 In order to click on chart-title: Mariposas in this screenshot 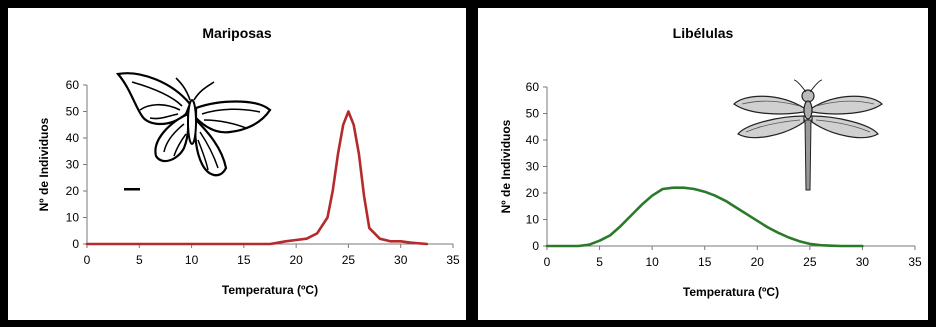, I will do `click(236, 33)`.